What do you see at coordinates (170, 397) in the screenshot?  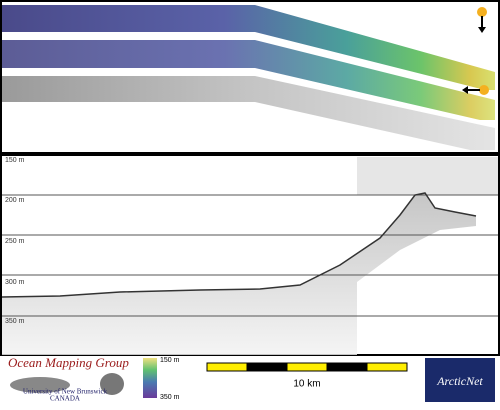 I see `colorbar-label: 350 m` at bounding box center [170, 397].